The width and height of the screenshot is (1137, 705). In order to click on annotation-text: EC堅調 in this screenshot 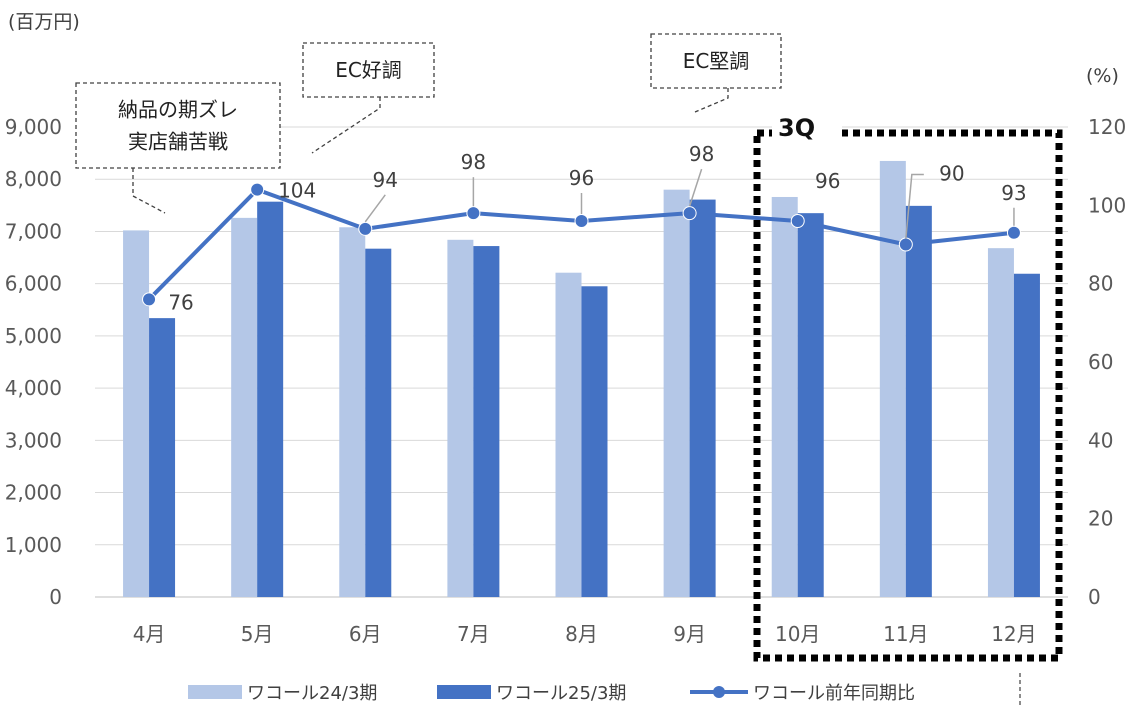, I will do `click(716, 61)`.